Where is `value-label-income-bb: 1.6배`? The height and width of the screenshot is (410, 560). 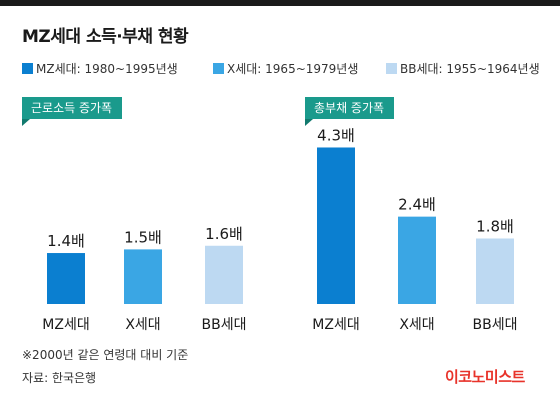
value-label-income-bb: 1.6배 is located at coordinates (224, 234).